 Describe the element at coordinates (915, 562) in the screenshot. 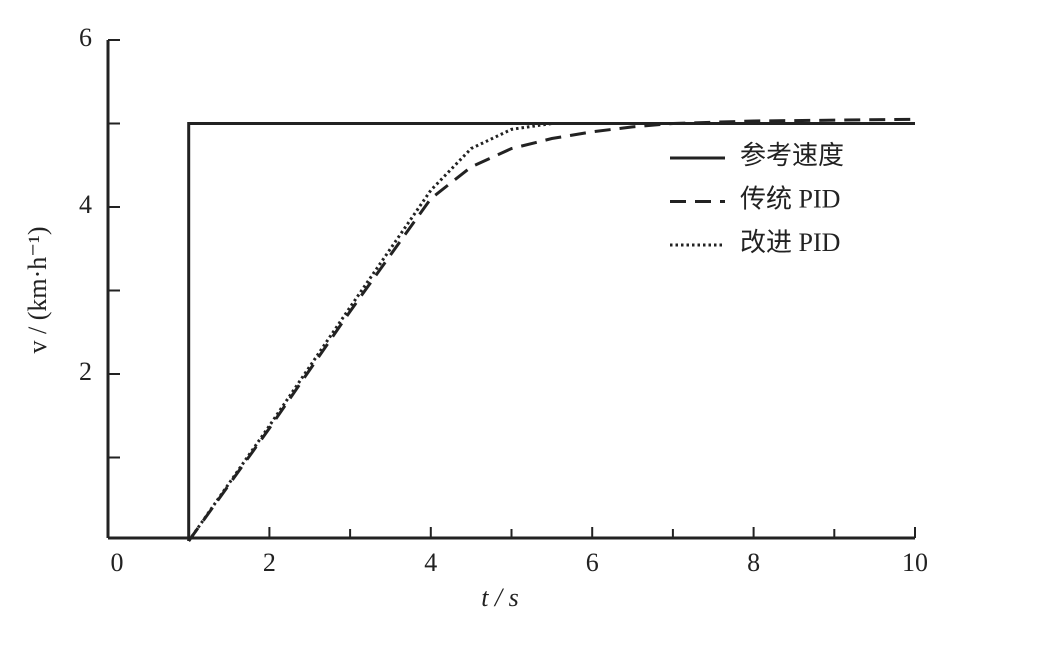

I see `x-tick-label: 10` at that location.